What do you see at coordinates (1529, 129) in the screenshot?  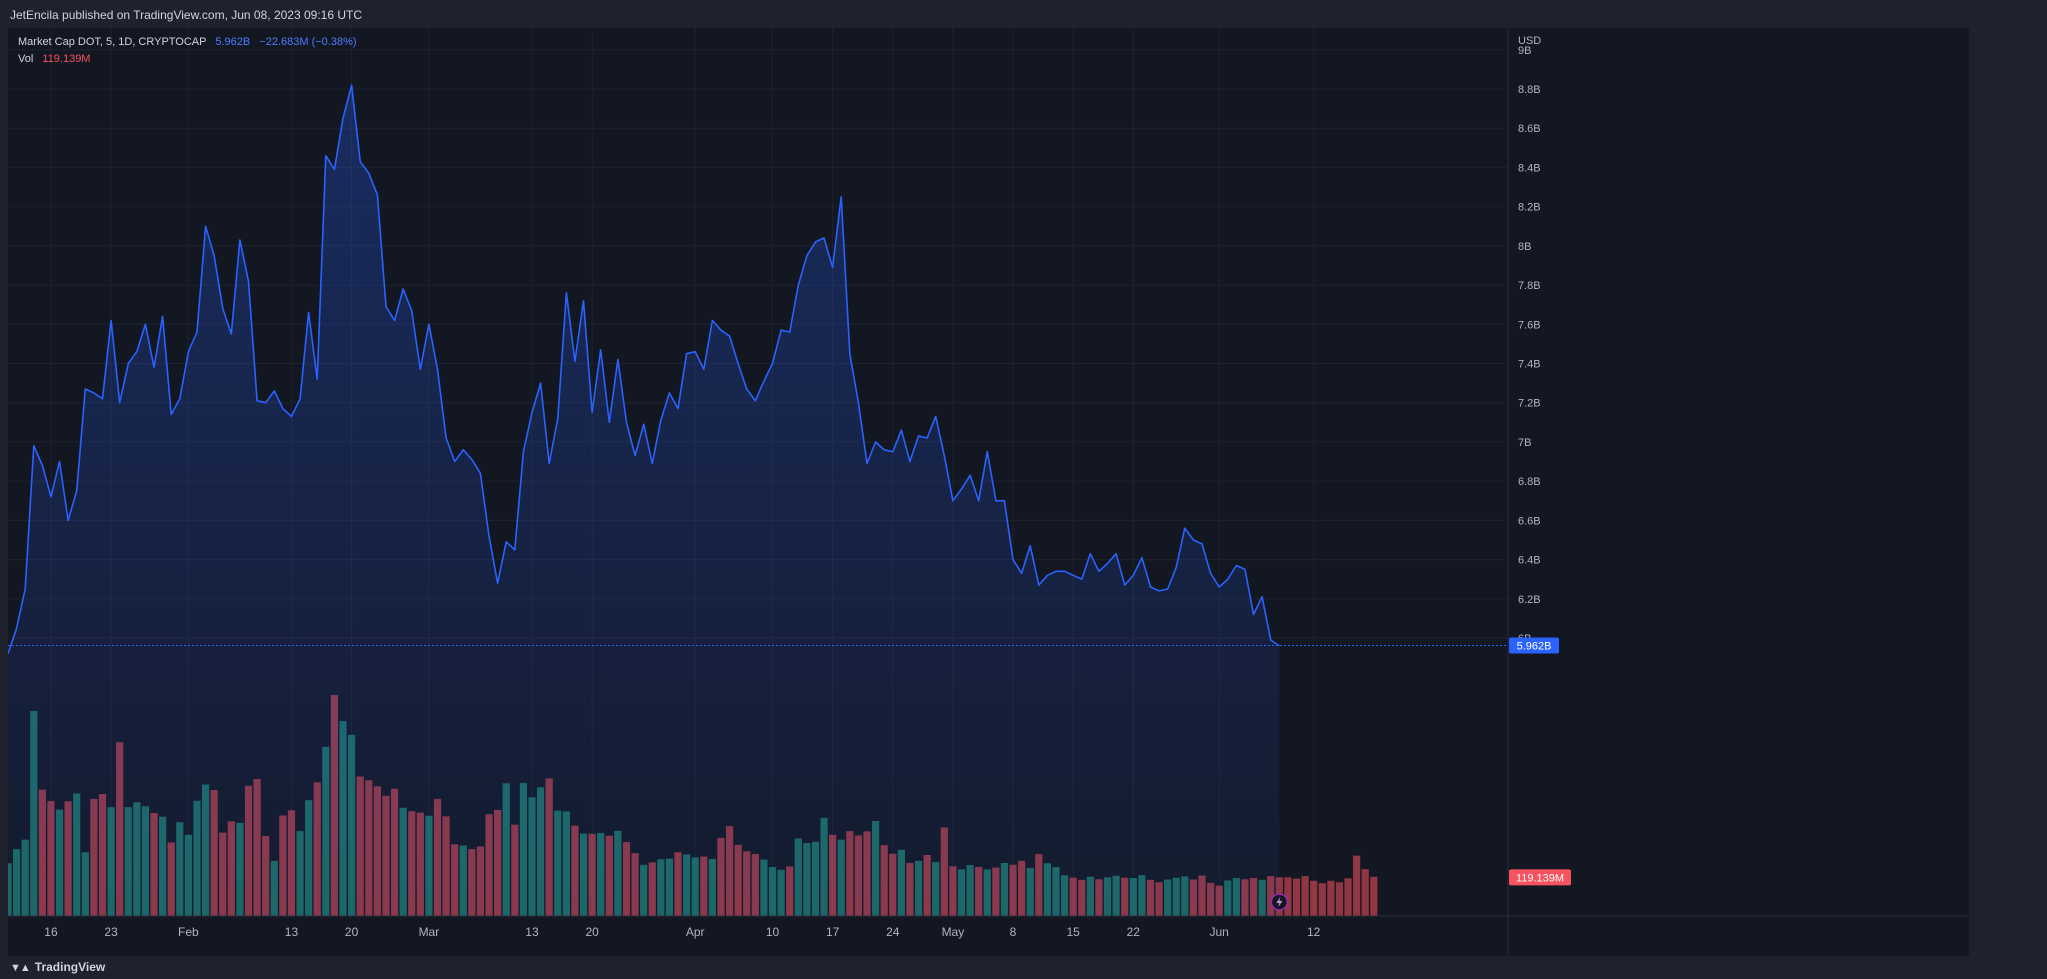 I see `y-tick-label: 8.6B` at bounding box center [1529, 129].